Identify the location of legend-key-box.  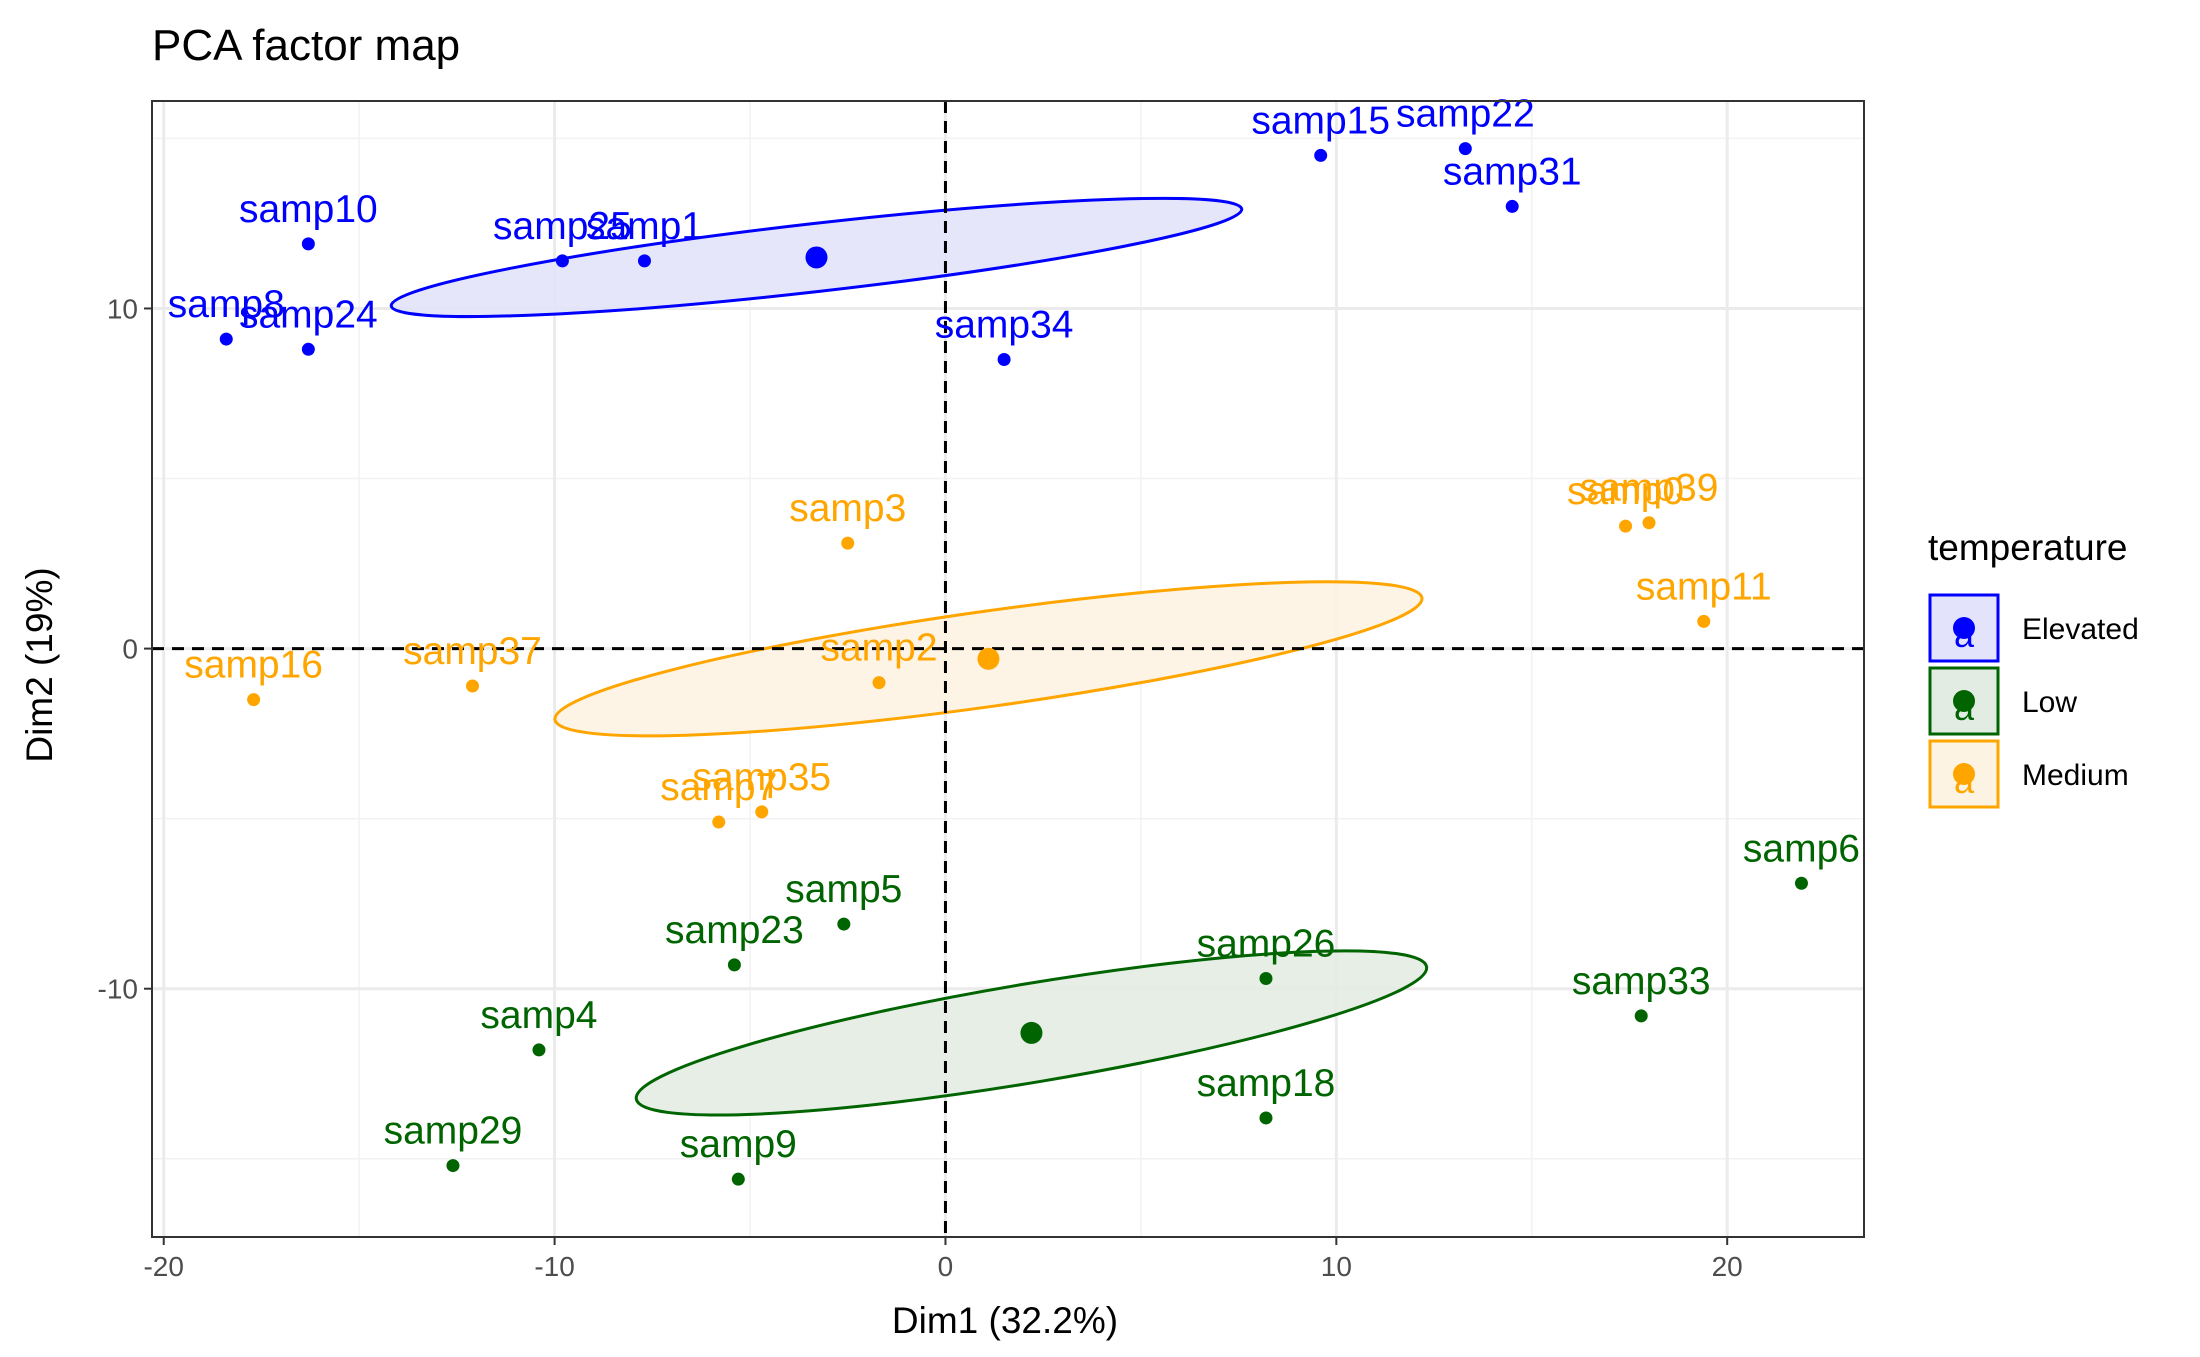
(1964, 774).